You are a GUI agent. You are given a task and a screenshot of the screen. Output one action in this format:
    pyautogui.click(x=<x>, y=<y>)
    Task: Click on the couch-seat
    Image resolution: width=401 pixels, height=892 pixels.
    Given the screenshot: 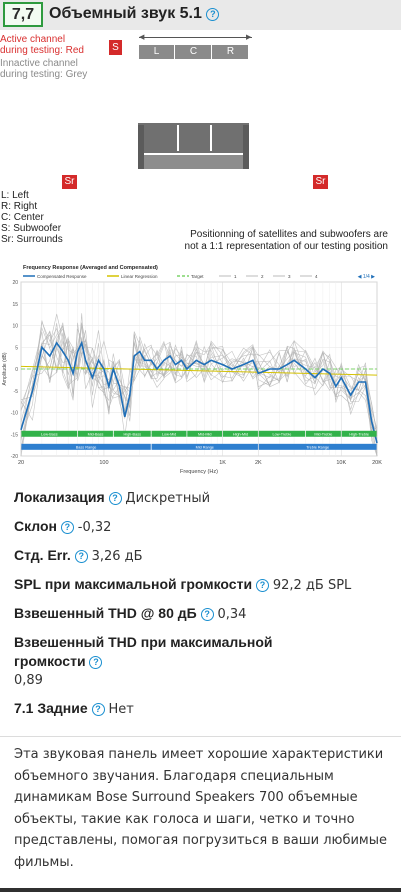 What is the action you would take?
    pyautogui.click(x=193, y=161)
    